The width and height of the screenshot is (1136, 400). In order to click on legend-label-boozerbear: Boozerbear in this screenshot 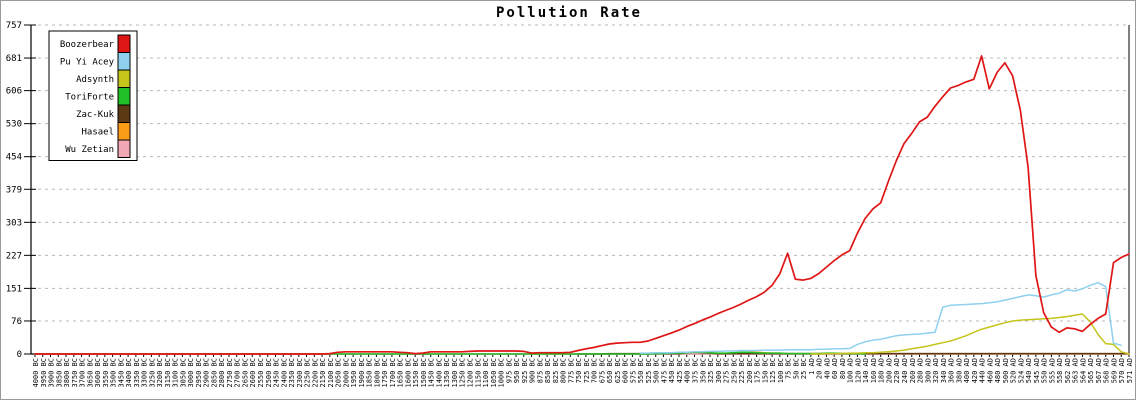, I will do `click(87, 45)`.